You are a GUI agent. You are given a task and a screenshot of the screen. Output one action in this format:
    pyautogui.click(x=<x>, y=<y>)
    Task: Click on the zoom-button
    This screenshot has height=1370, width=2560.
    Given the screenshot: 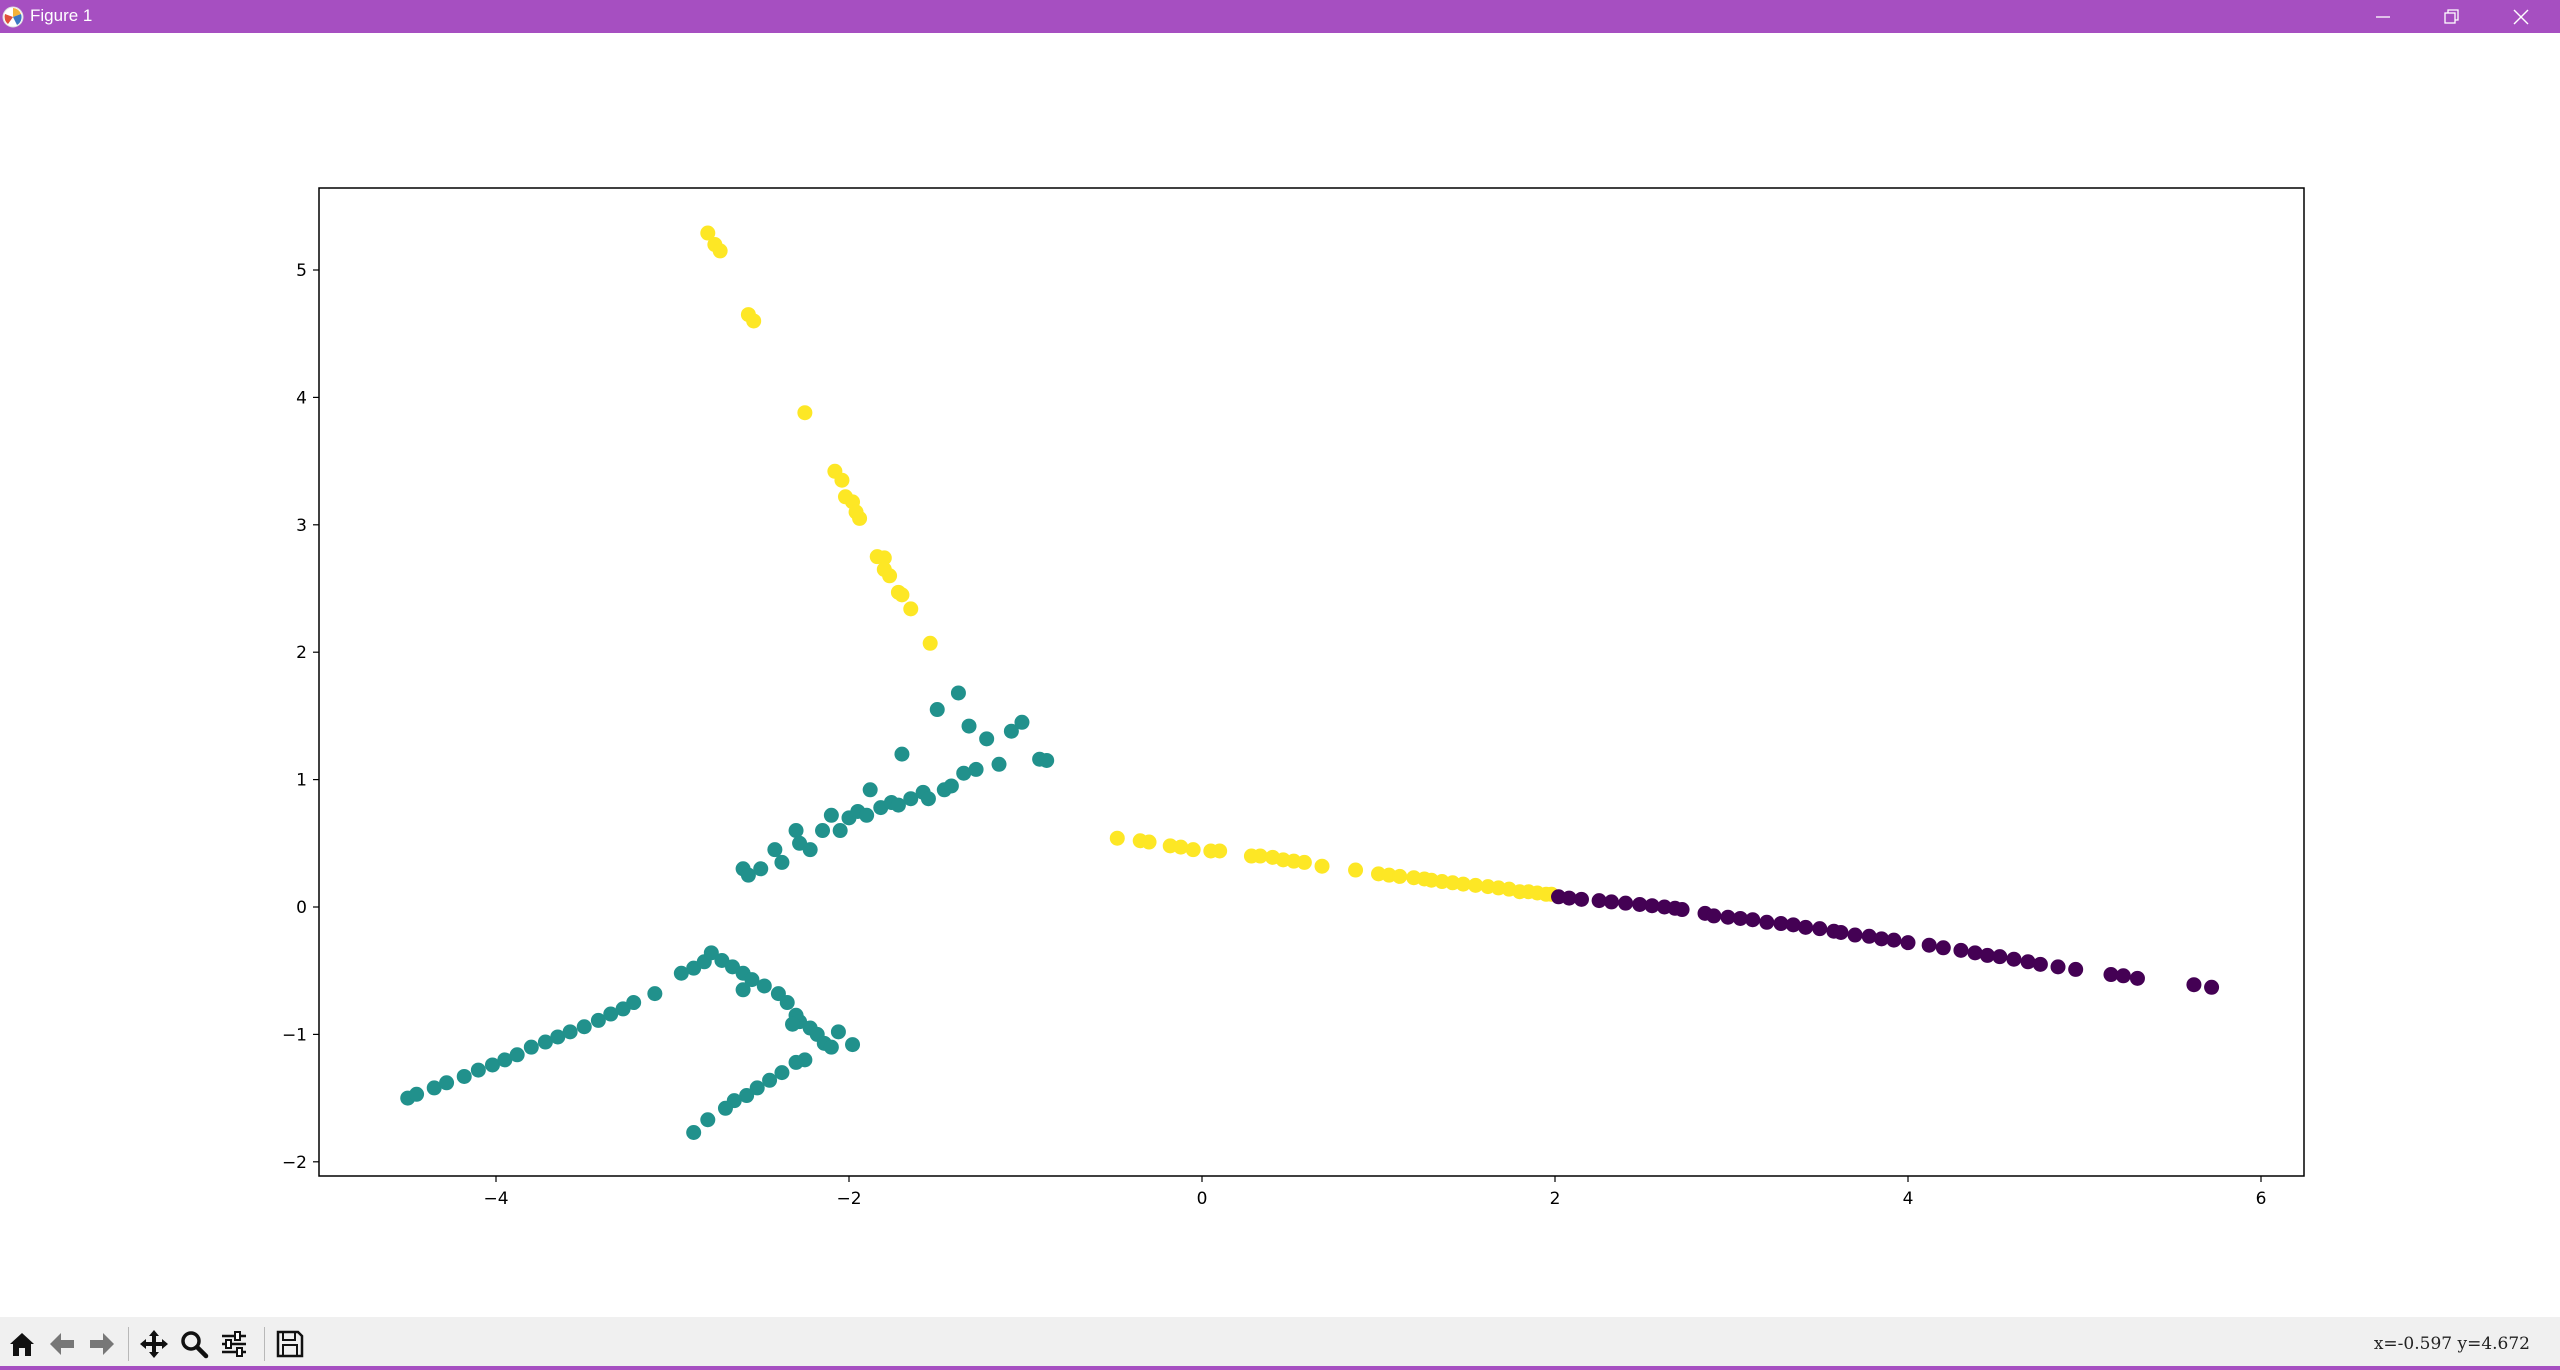 What is the action you would take?
    pyautogui.click(x=194, y=1344)
    